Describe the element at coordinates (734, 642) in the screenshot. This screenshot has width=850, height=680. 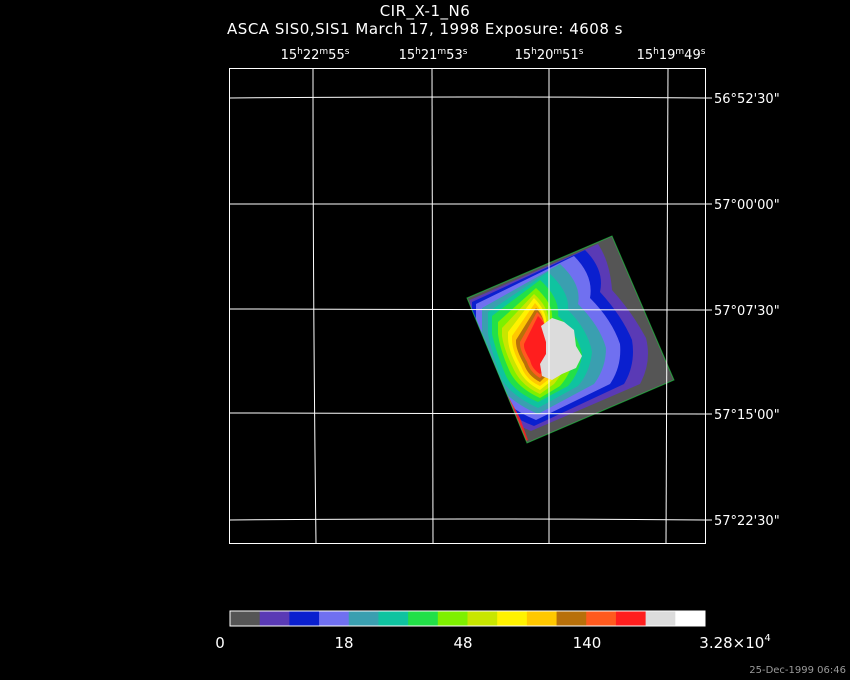
I see `colorbar-label: 3.28×104` at that location.